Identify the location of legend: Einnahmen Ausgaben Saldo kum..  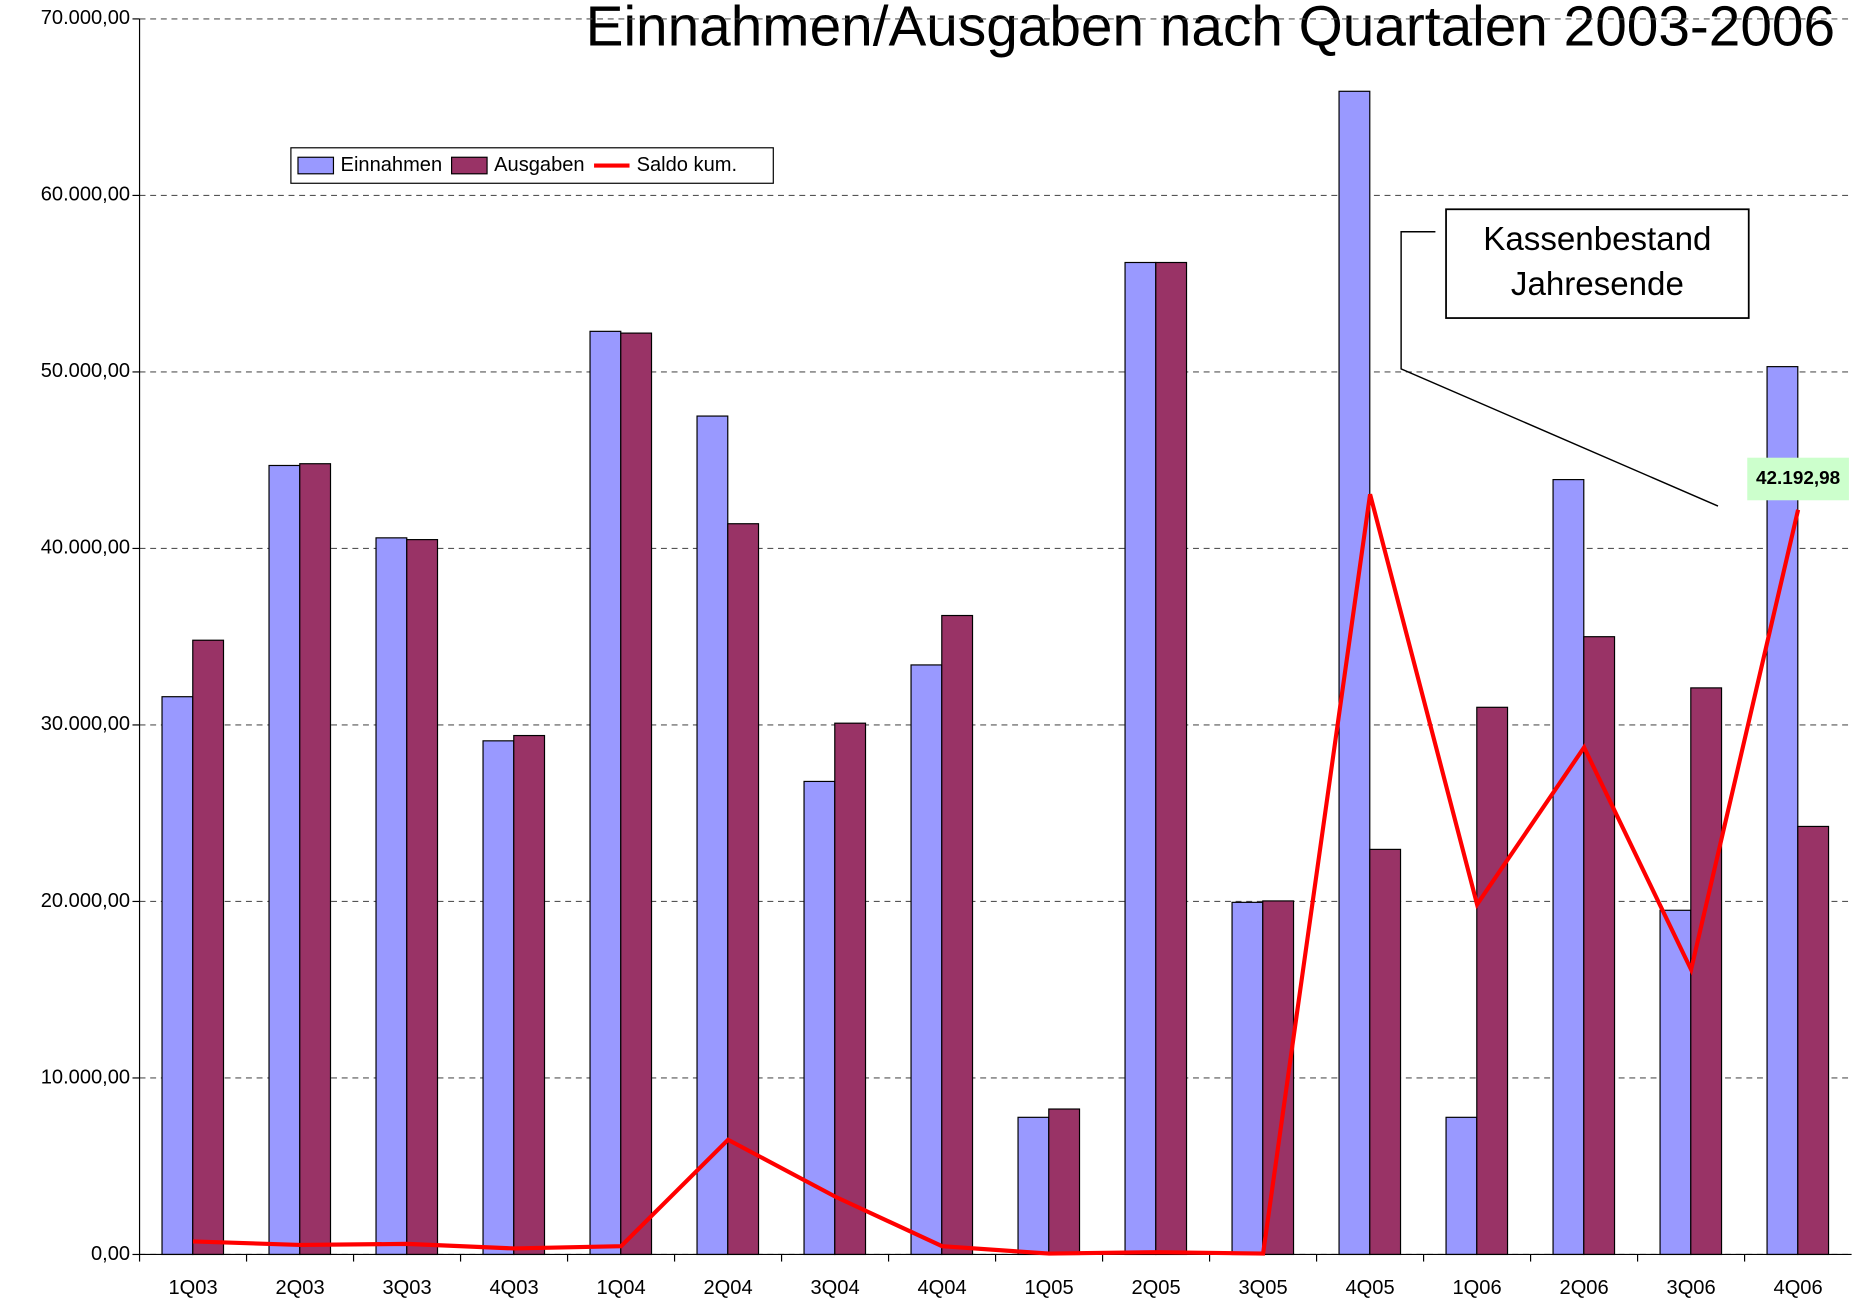
(532, 165).